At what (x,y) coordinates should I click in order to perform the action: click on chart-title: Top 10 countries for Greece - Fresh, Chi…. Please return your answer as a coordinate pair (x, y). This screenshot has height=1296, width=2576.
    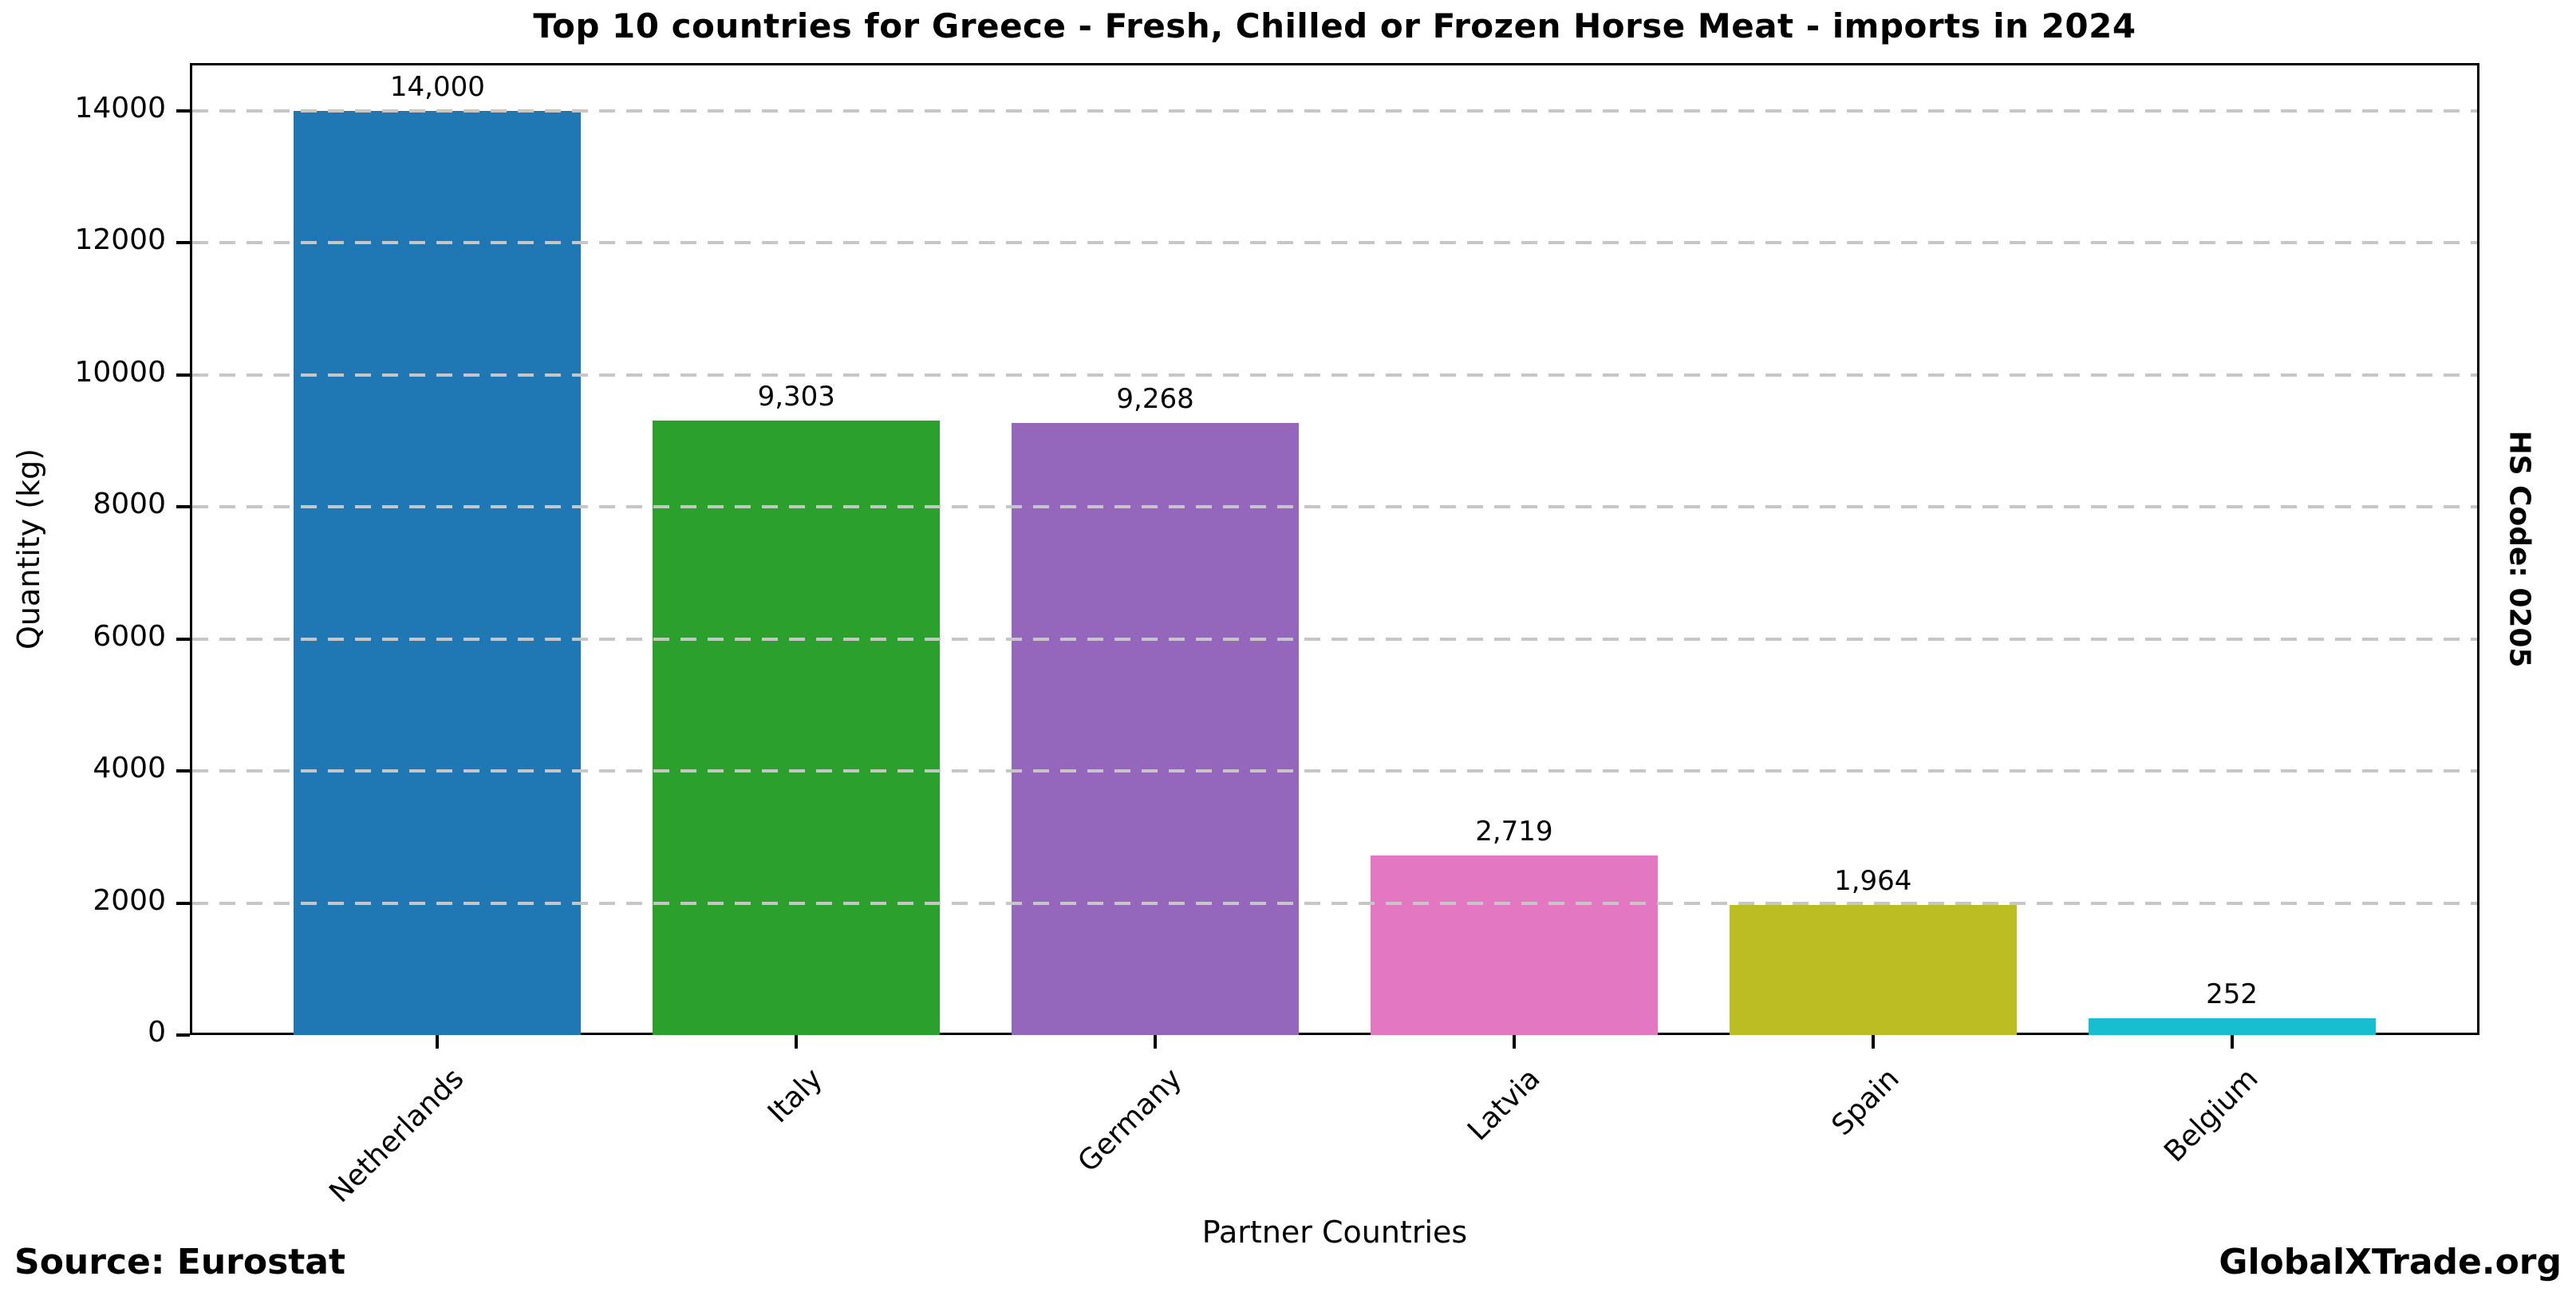
    Looking at the image, I should click on (1335, 25).